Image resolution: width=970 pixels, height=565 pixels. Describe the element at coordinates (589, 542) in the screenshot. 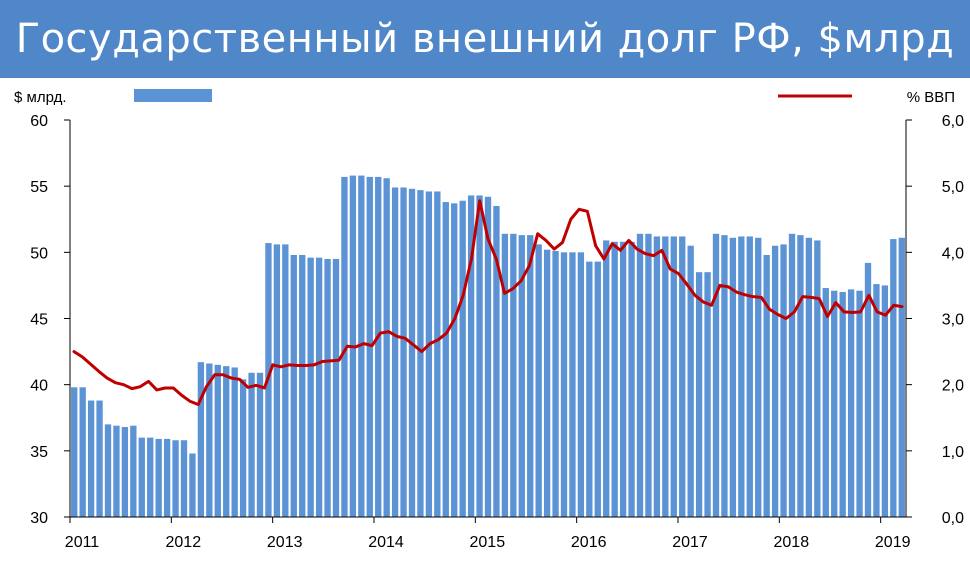

I see `x-tick-label: 2016` at that location.